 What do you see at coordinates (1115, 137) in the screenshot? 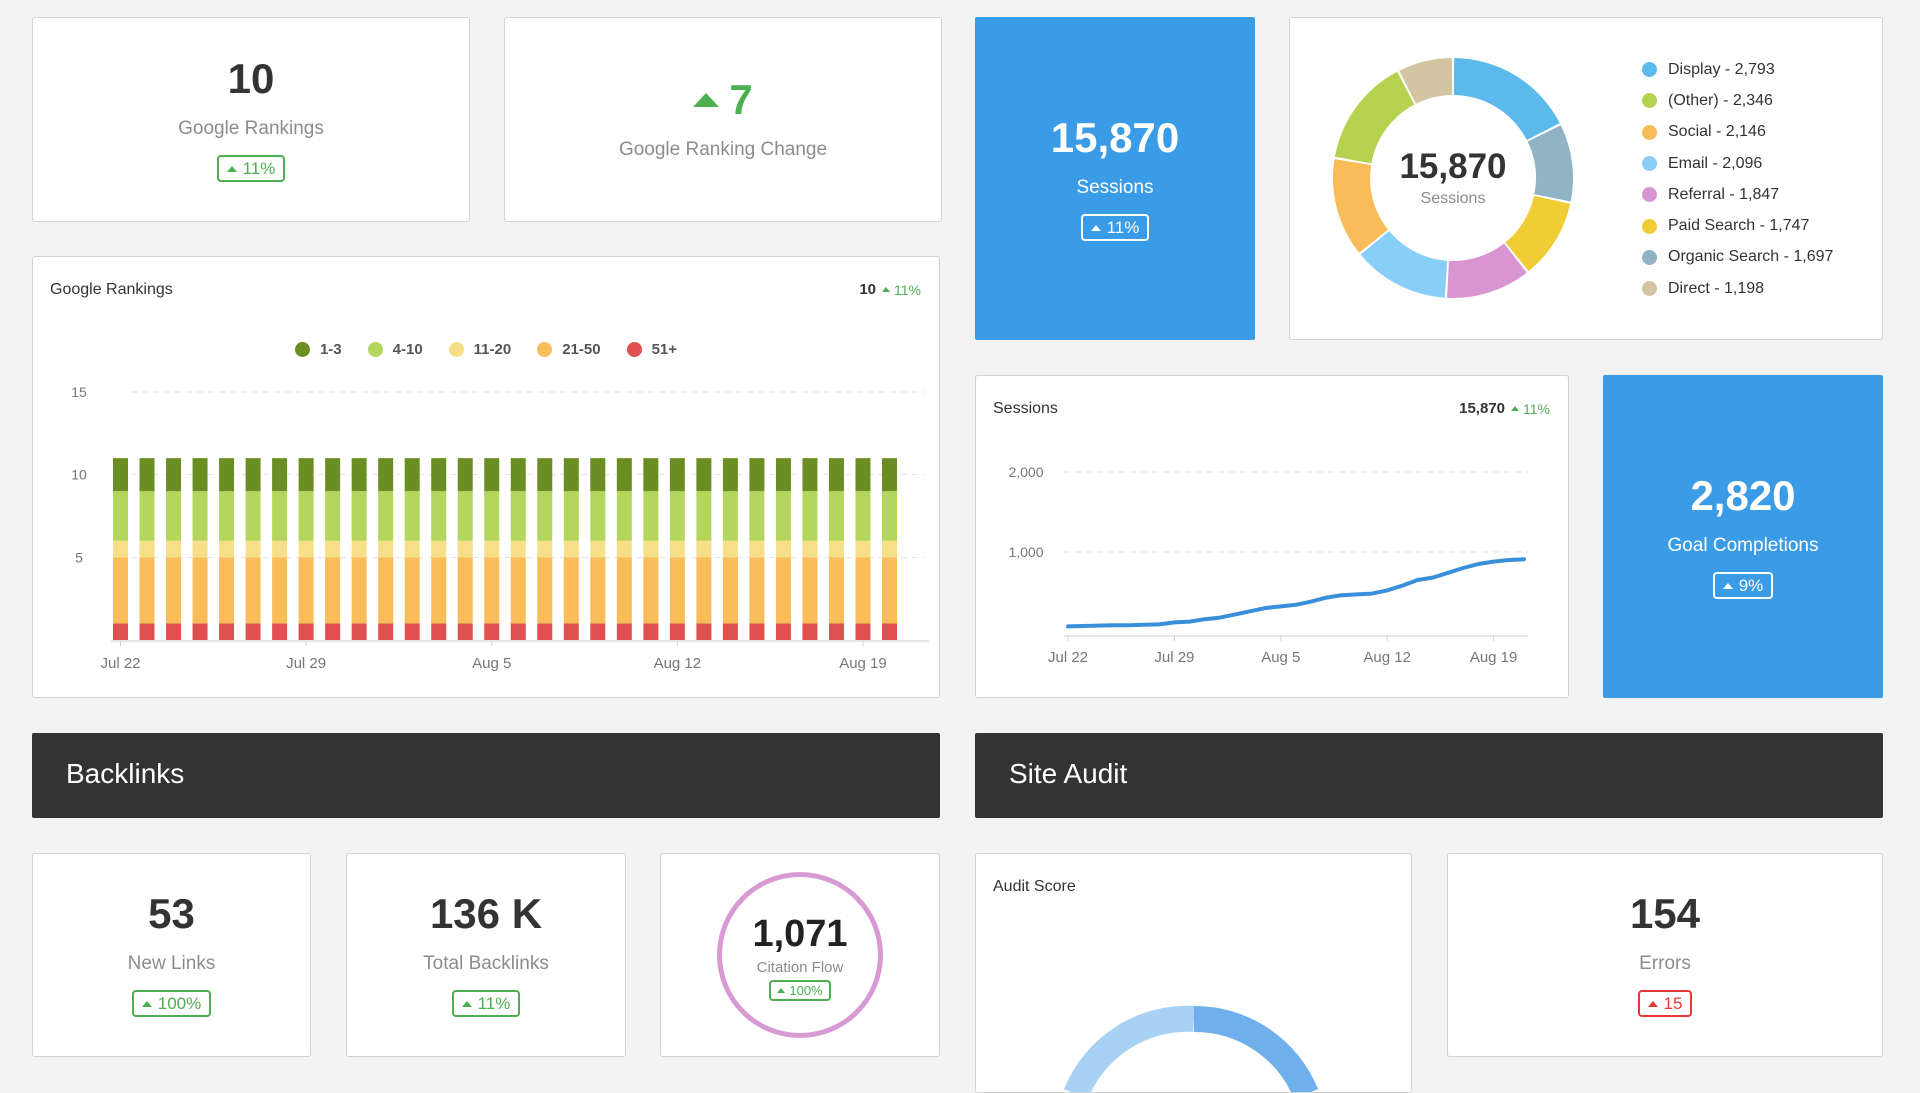
I see `sessions-kpi-value: 15,870` at bounding box center [1115, 137].